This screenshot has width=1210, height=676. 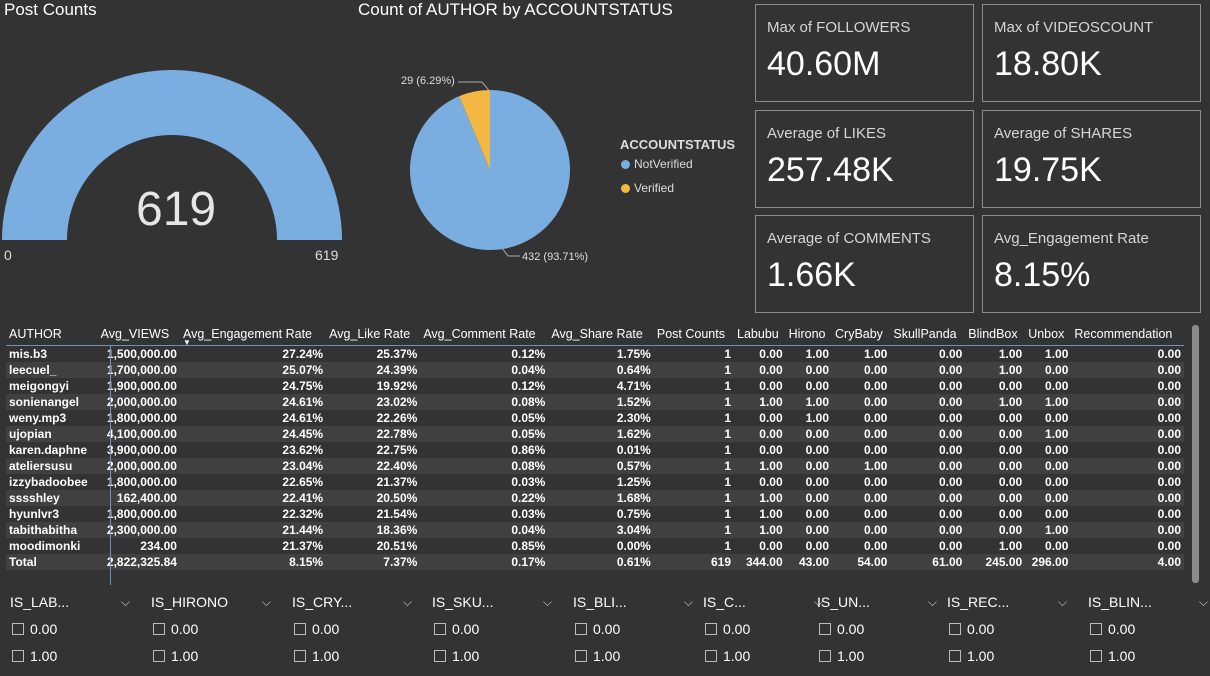 What do you see at coordinates (864, 159) in the screenshot?
I see `kpi-card-avg-likes: Average of LIKES 257.48K` at bounding box center [864, 159].